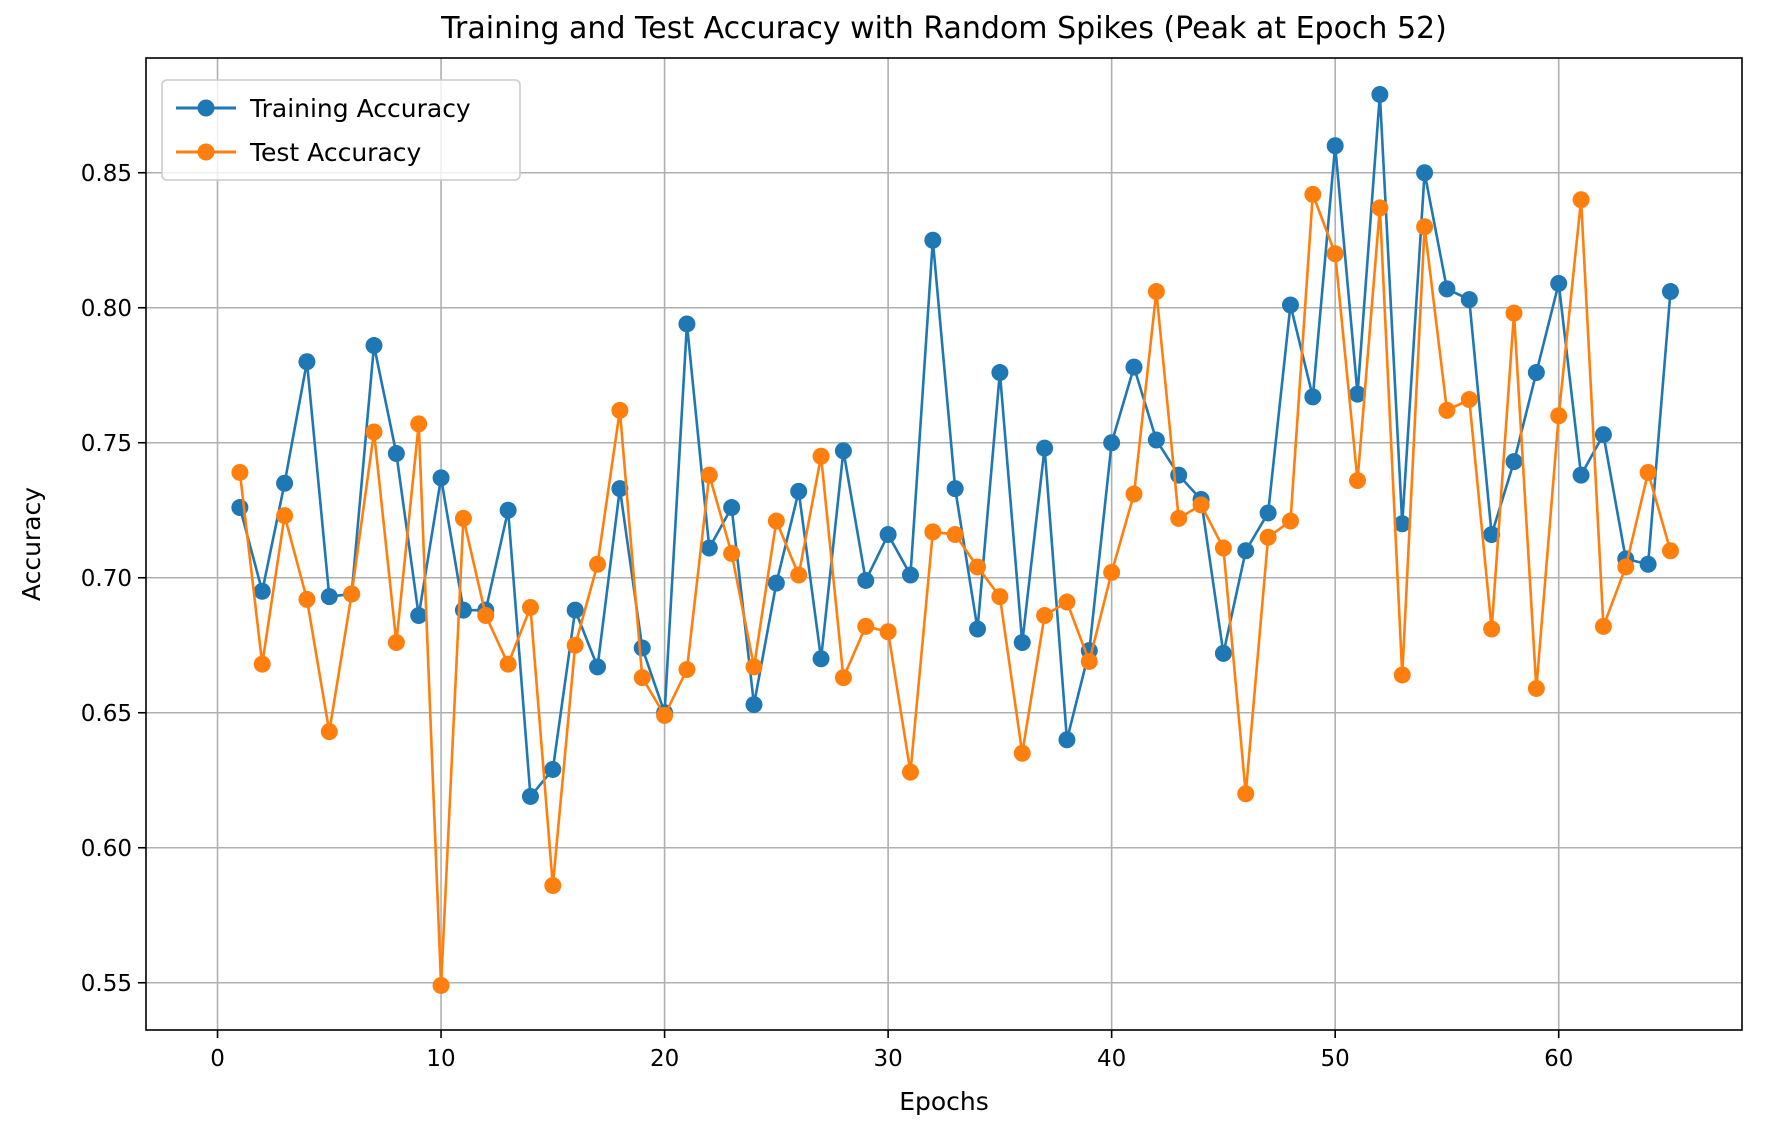  Describe the element at coordinates (31, 544) in the screenshot. I see `y-axis-title: Accuracy` at that location.